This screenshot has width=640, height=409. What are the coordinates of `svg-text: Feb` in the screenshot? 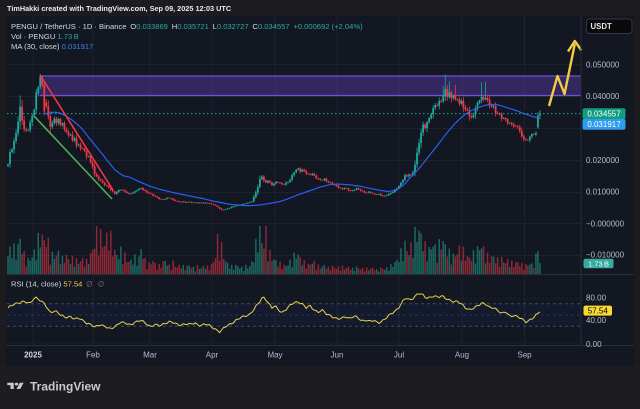 It's located at (93, 355).